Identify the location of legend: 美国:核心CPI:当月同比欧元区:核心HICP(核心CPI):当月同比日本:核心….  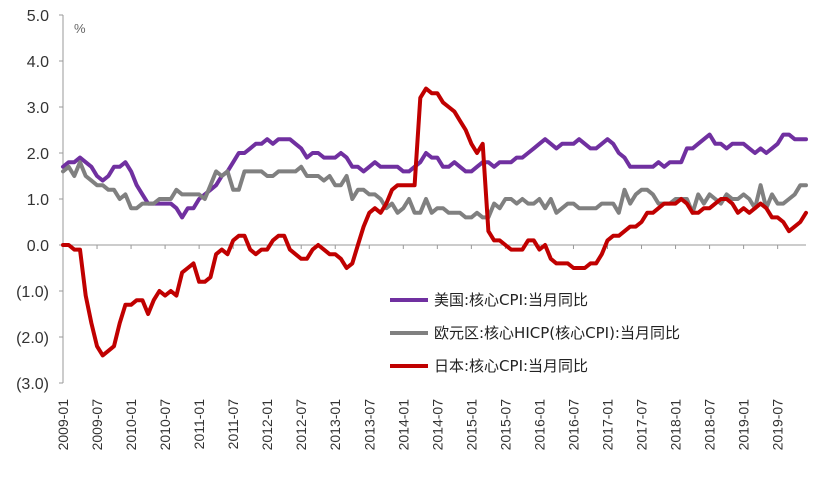
(535, 333).